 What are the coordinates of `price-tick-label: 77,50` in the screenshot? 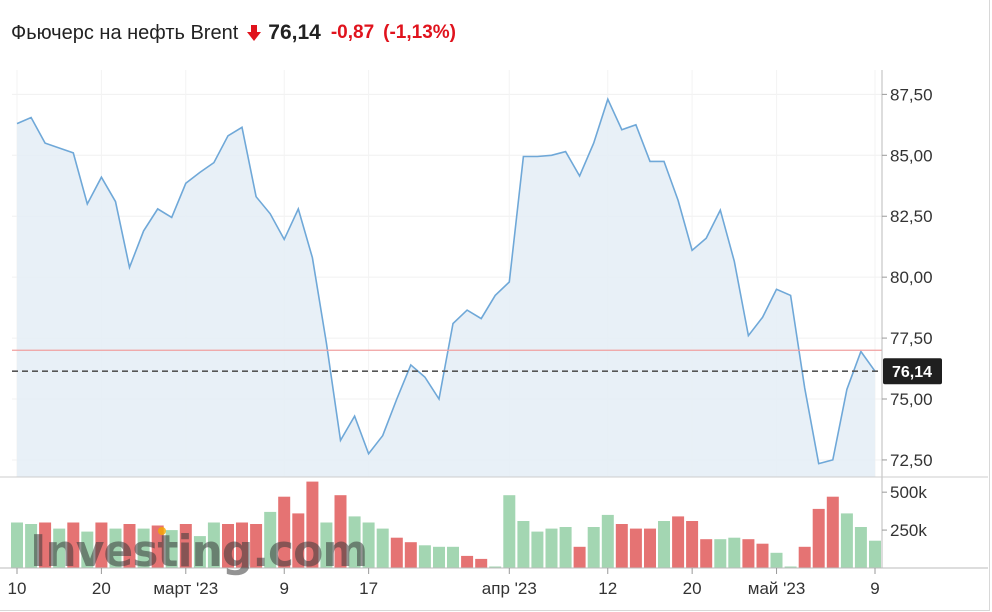 It's located at (911, 338).